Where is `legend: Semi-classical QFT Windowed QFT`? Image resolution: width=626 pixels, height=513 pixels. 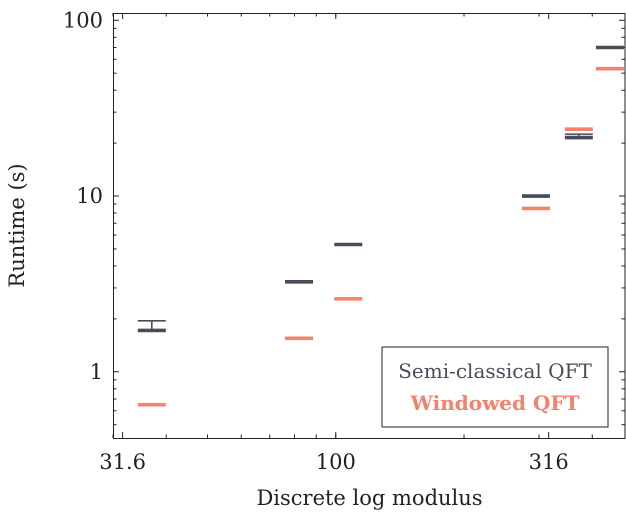
legend: Semi-classical QFT Windowed QFT is located at coordinates (495, 387).